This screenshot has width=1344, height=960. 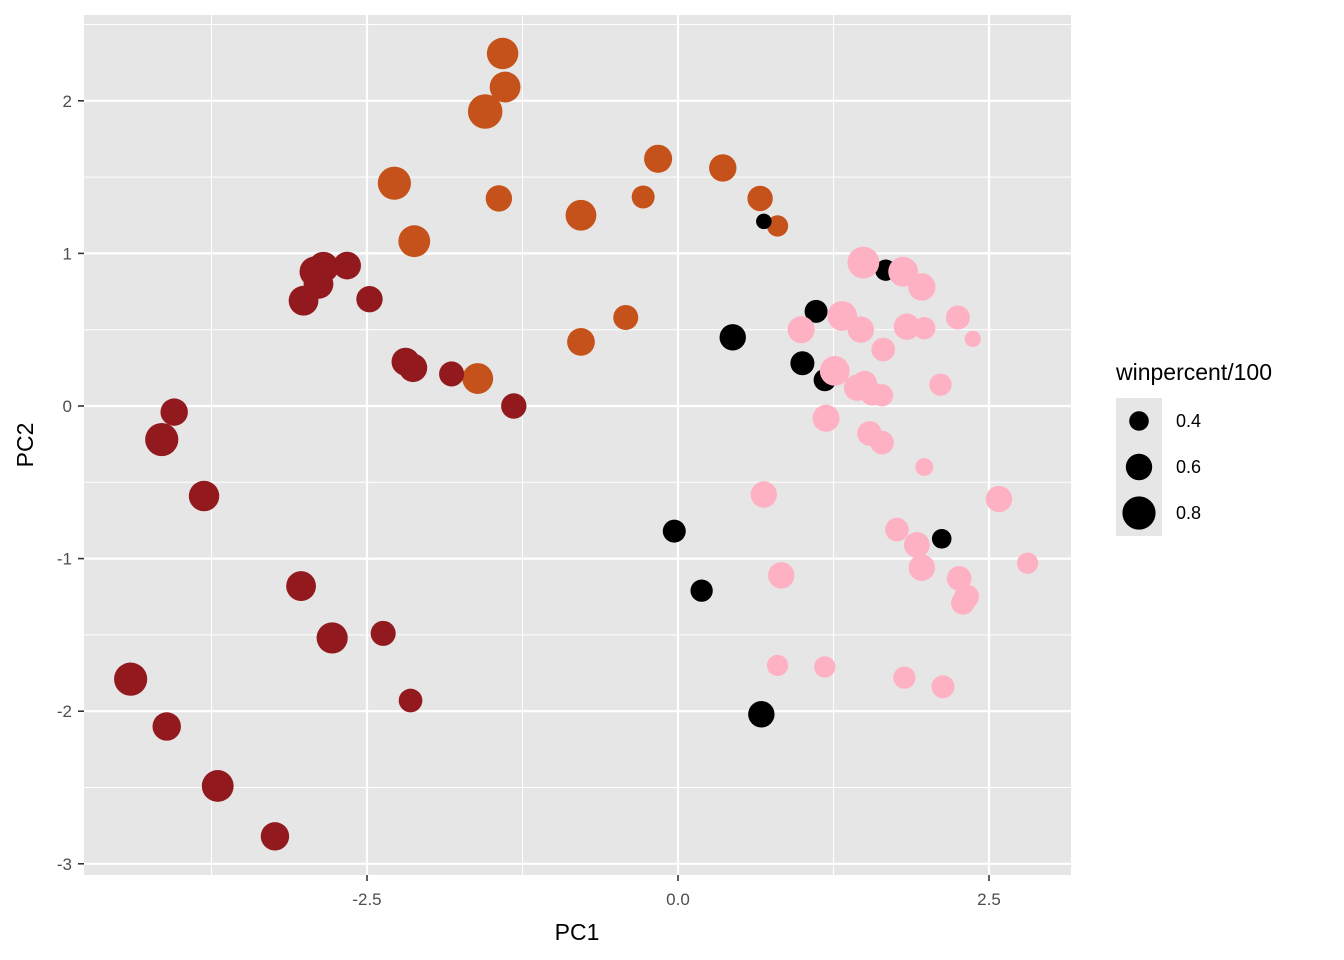 What do you see at coordinates (989, 899) in the screenshot?
I see `x-tick-label: 2.5` at bounding box center [989, 899].